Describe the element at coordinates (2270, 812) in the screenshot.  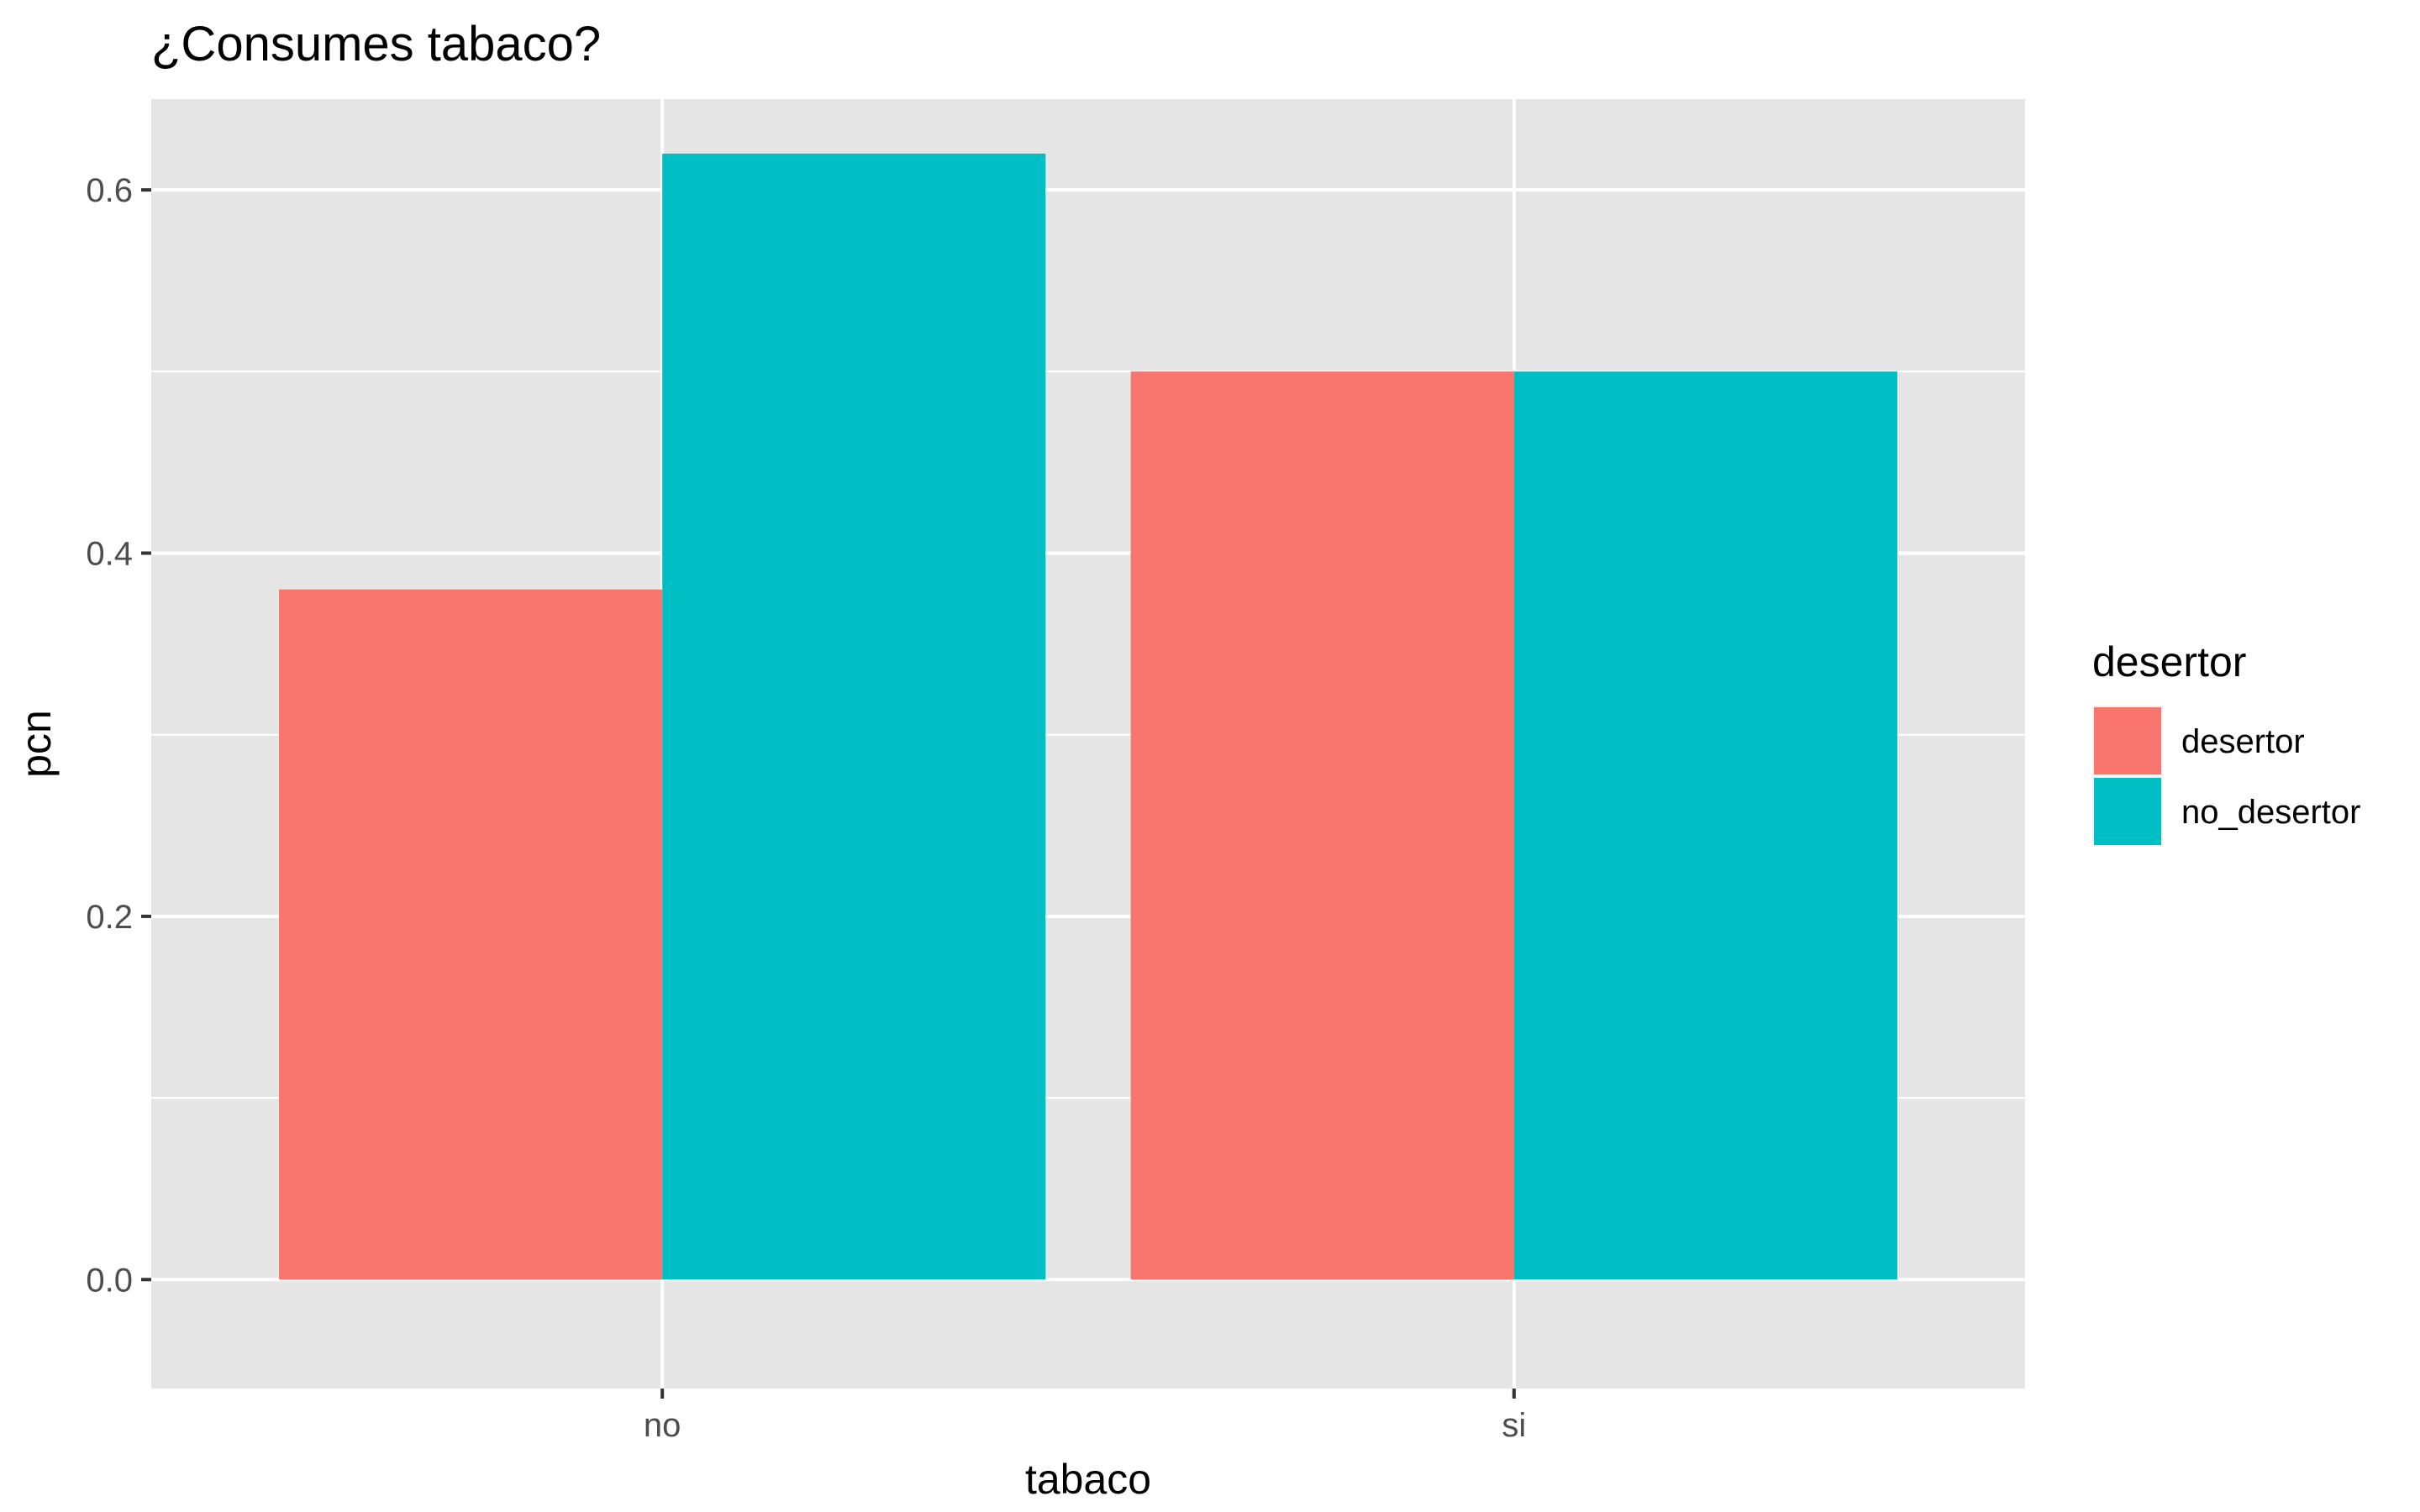
I see `legend-label: no_desertor` at that location.